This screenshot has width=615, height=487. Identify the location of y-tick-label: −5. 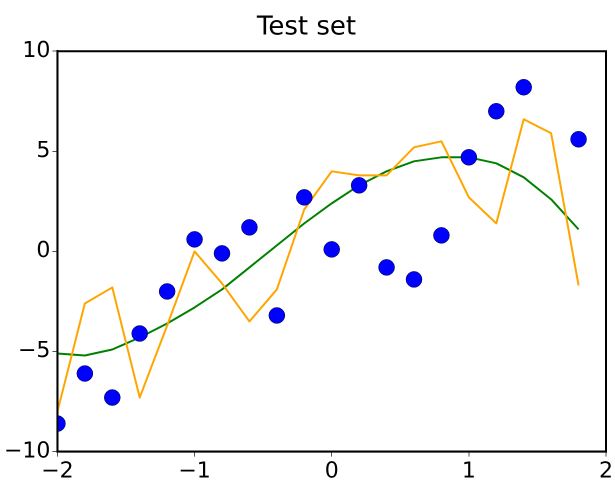
(34, 351).